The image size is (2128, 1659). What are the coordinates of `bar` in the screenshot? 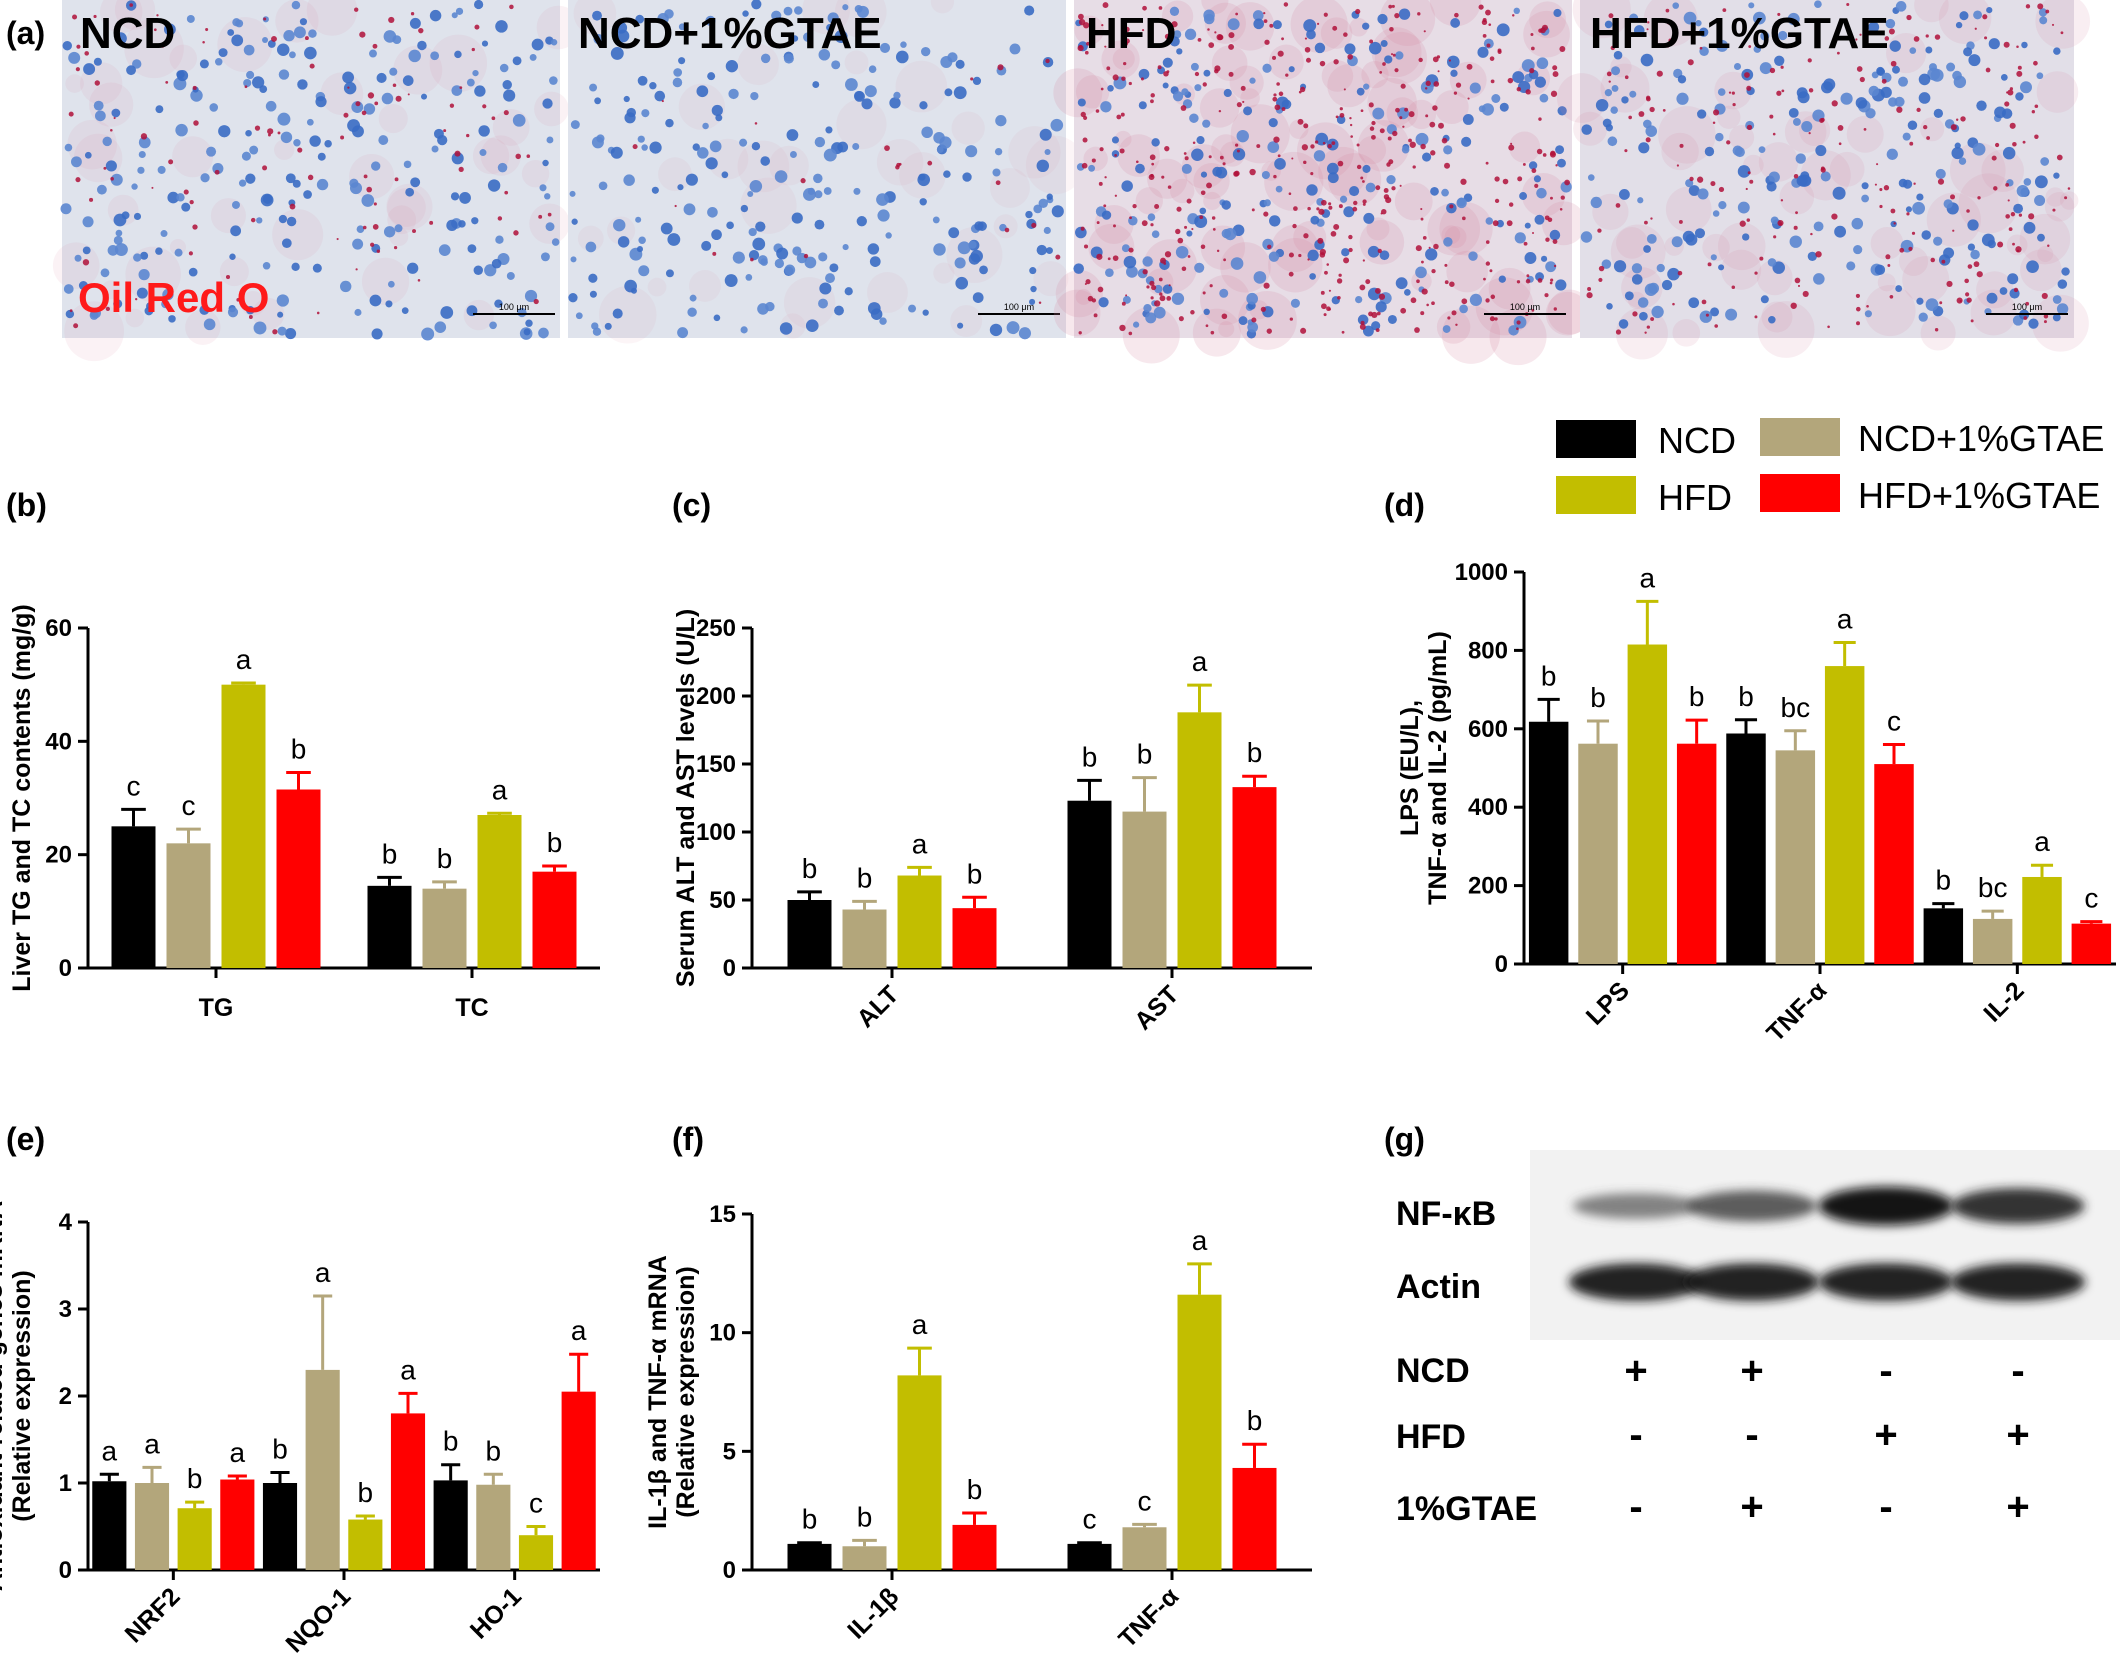 It's located at (809, 1556).